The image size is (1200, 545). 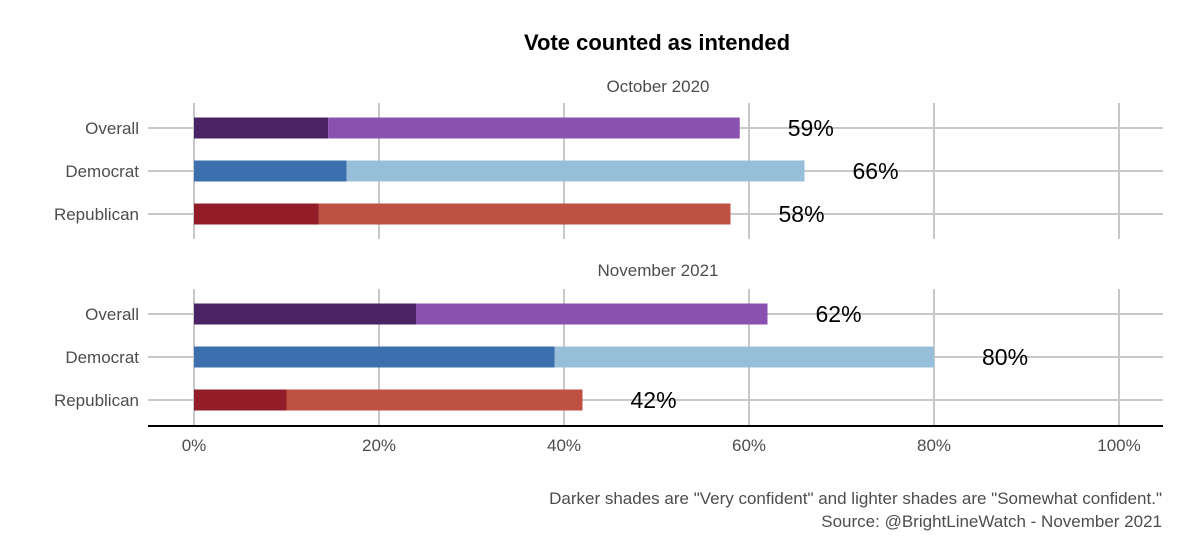 What do you see at coordinates (876, 171) in the screenshot?
I see `data-label: 66%` at bounding box center [876, 171].